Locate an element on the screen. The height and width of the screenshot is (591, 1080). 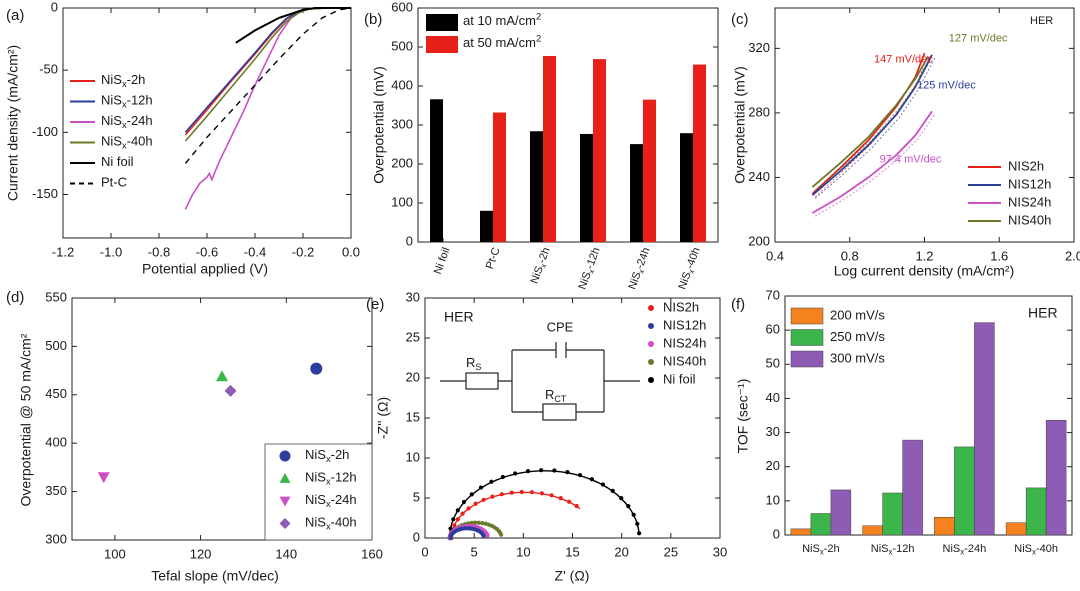
x-category-label: NiSx-12h is located at coordinates (893, 549).